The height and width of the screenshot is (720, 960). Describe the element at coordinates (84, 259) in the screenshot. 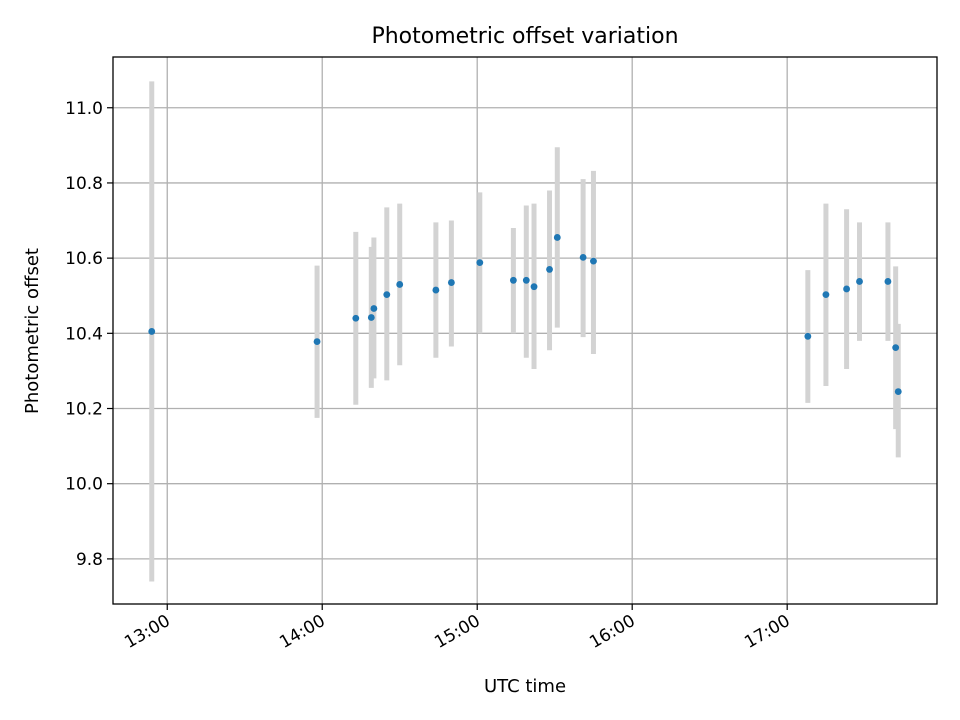

I see `y-tick-label: 10.6` at that location.